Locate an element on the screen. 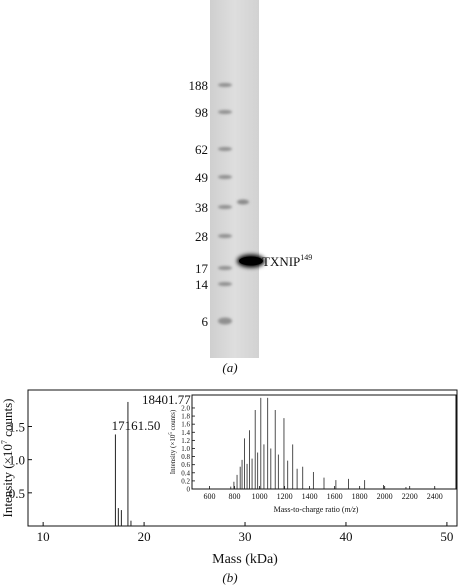  inset-y-tick-label-7: 1.4 is located at coordinates (185, 433).